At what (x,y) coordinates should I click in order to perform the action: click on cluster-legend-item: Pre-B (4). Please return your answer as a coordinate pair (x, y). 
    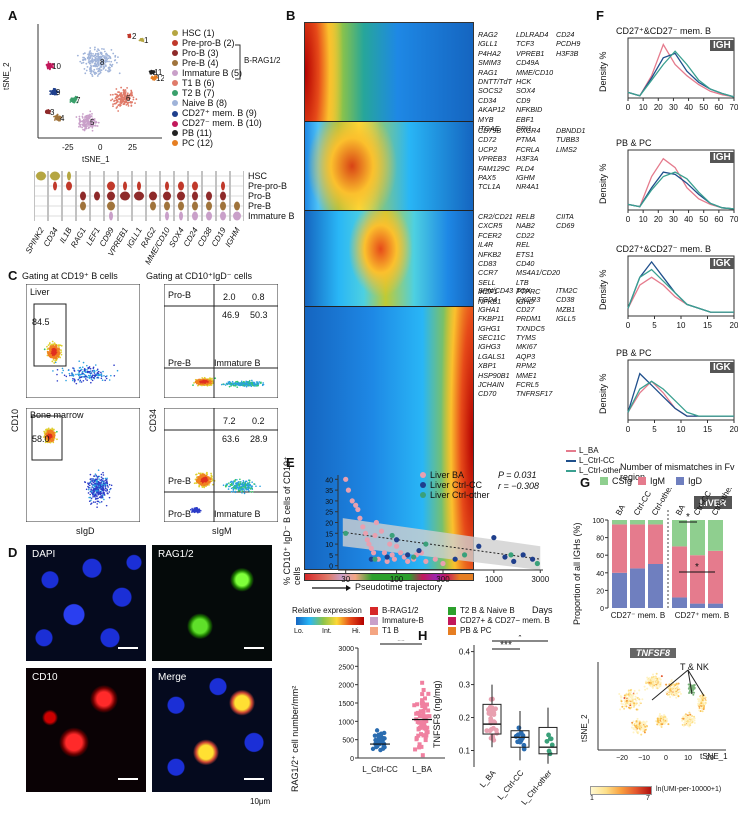
    Looking at the image, I should click on (195, 63).